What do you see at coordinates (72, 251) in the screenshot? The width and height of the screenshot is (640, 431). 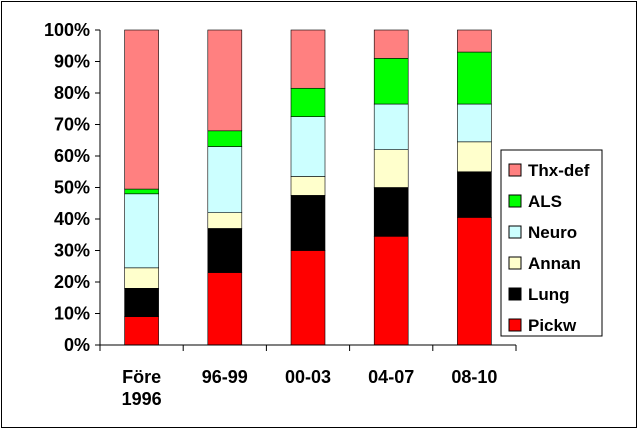 I see `y-tick-label: 30%` at bounding box center [72, 251].